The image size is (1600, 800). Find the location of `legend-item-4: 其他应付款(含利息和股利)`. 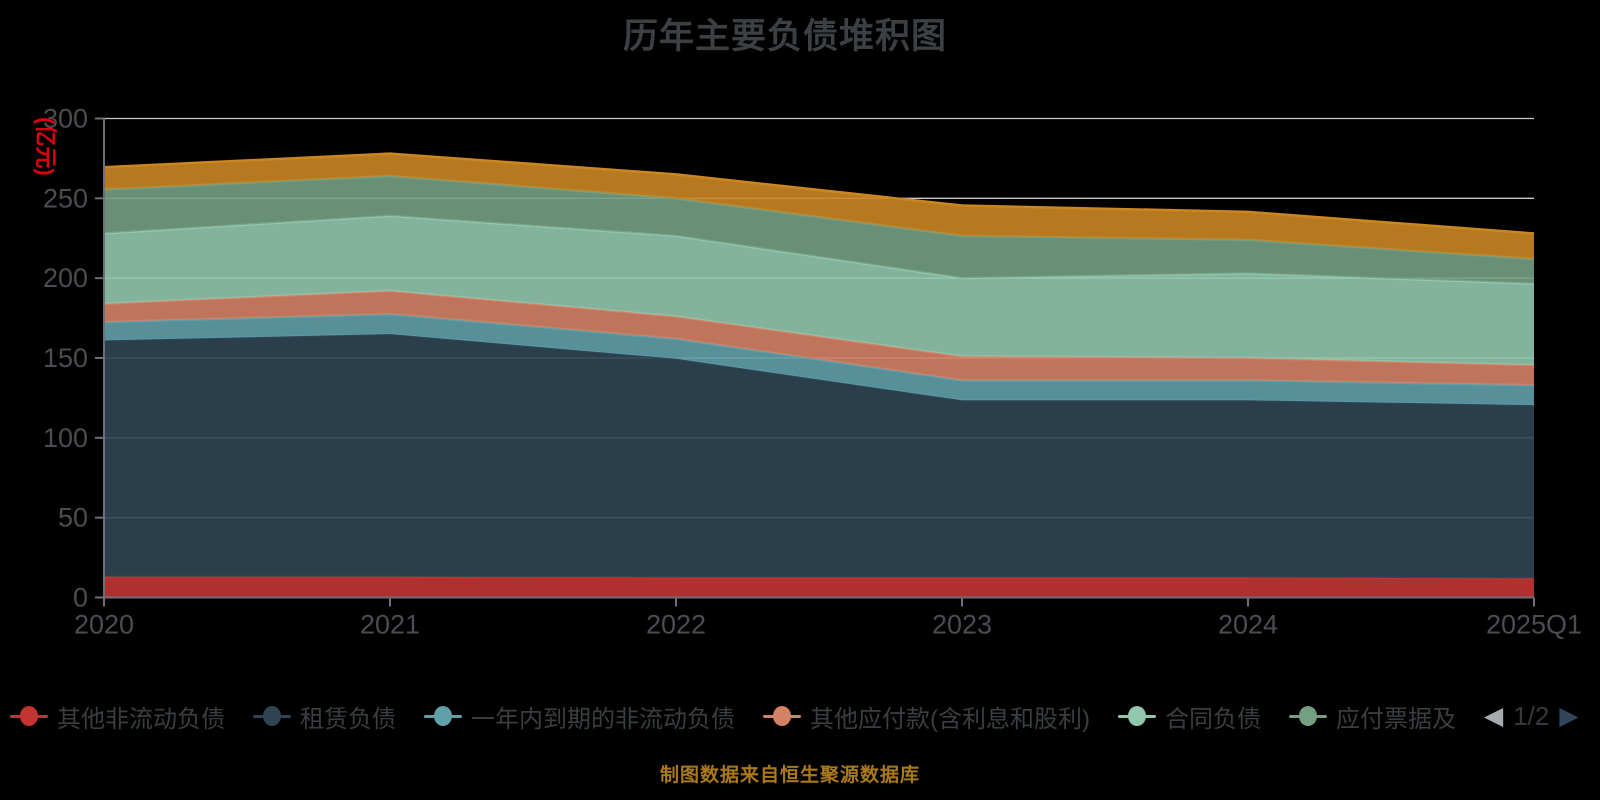

legend-item-4: 其他应付款(含利息和股利) is located at coordinates (926, 716).